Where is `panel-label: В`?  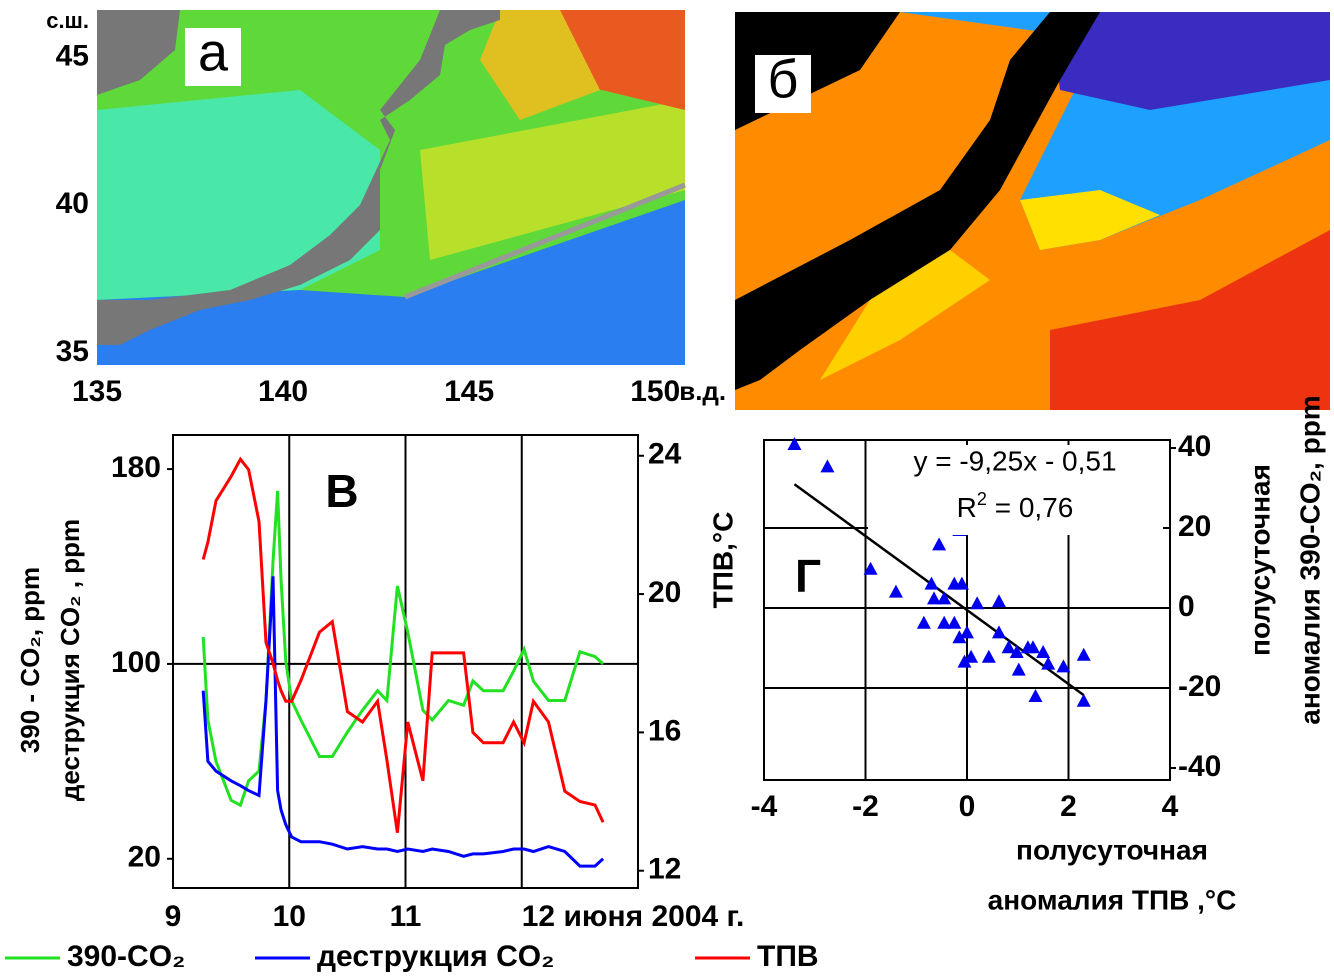
panel-label: В is located at coordinates (341, 491).